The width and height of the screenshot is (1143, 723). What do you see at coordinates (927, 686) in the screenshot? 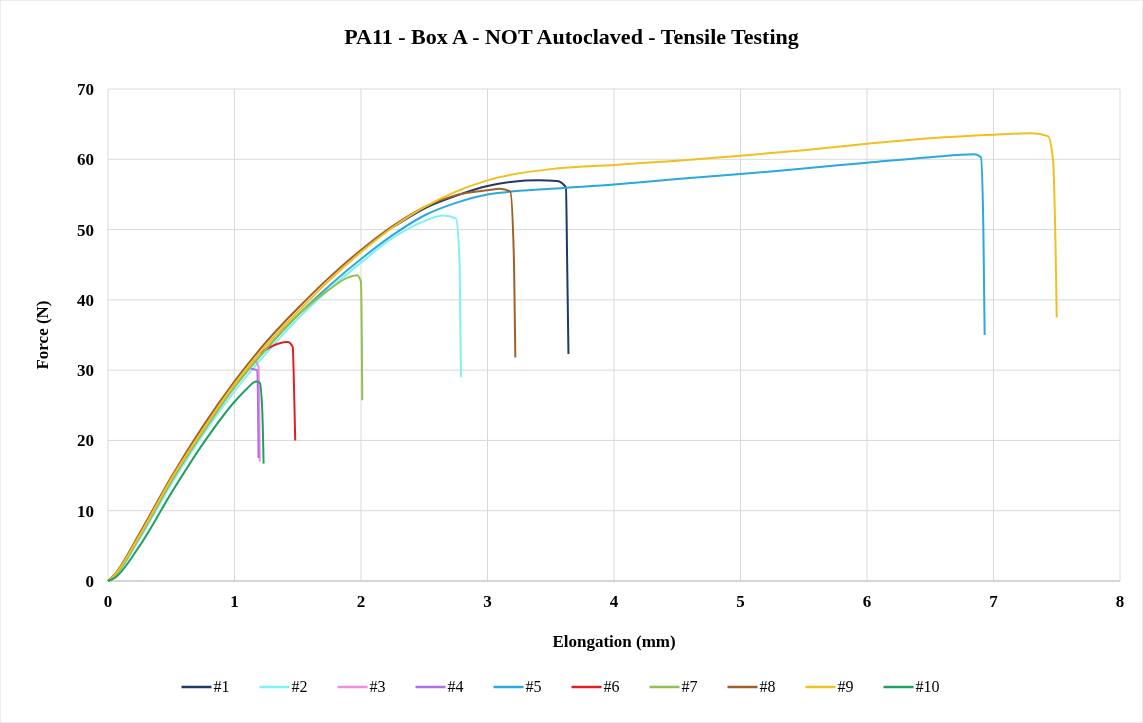
I see `legend-label: #10` at bounding box center [927, 686].